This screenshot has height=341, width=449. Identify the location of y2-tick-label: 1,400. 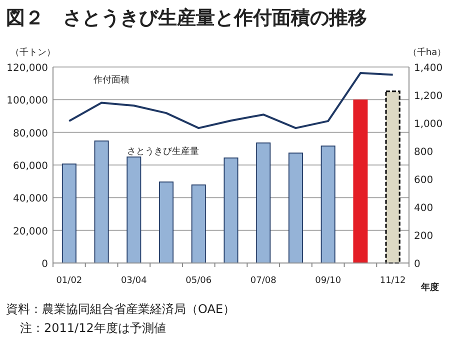
(428, 68).